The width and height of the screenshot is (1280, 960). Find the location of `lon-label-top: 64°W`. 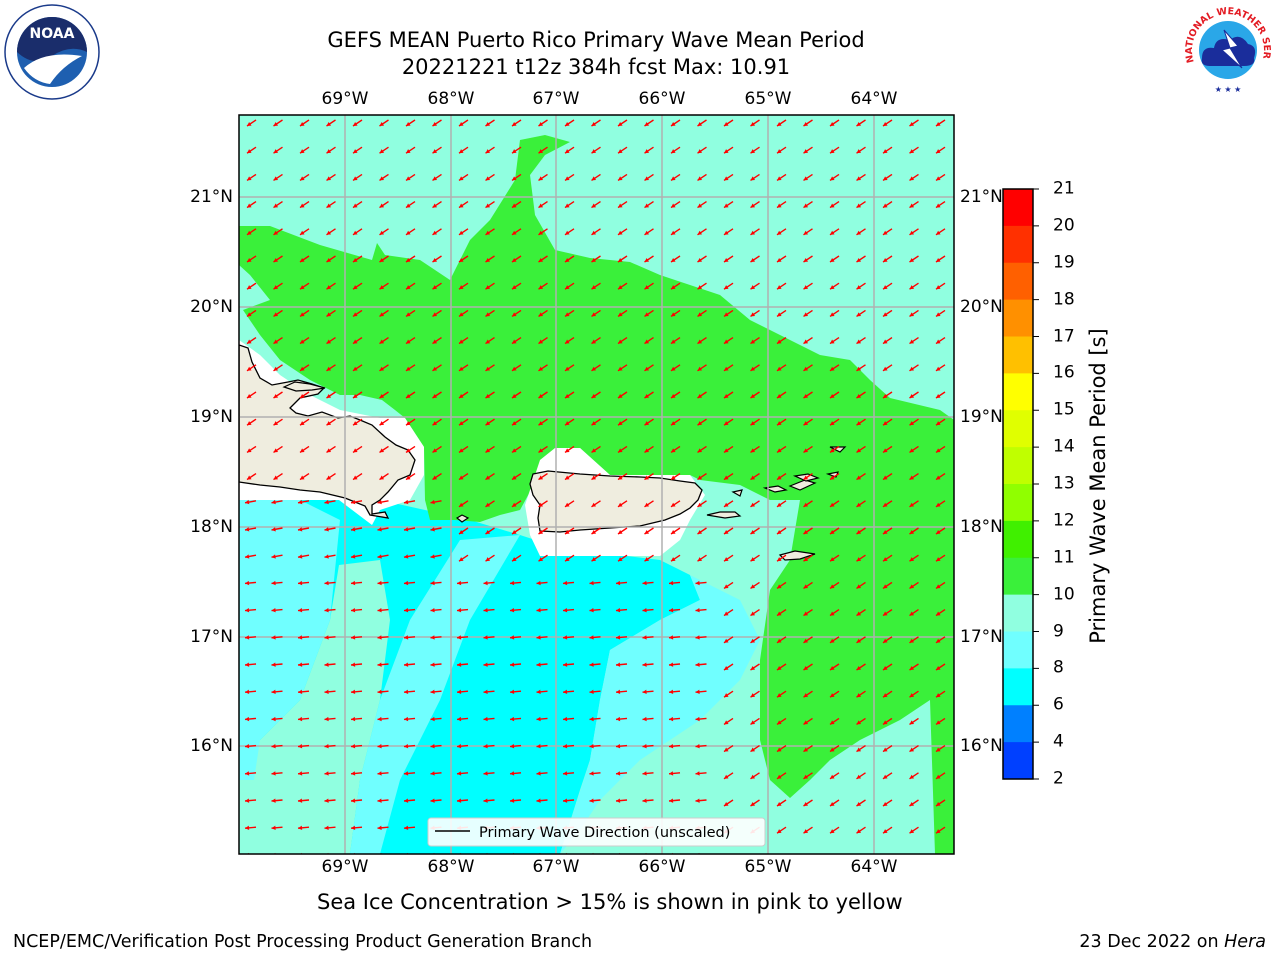

lon-label-top: 64°W is located at coordinates (874, 99).